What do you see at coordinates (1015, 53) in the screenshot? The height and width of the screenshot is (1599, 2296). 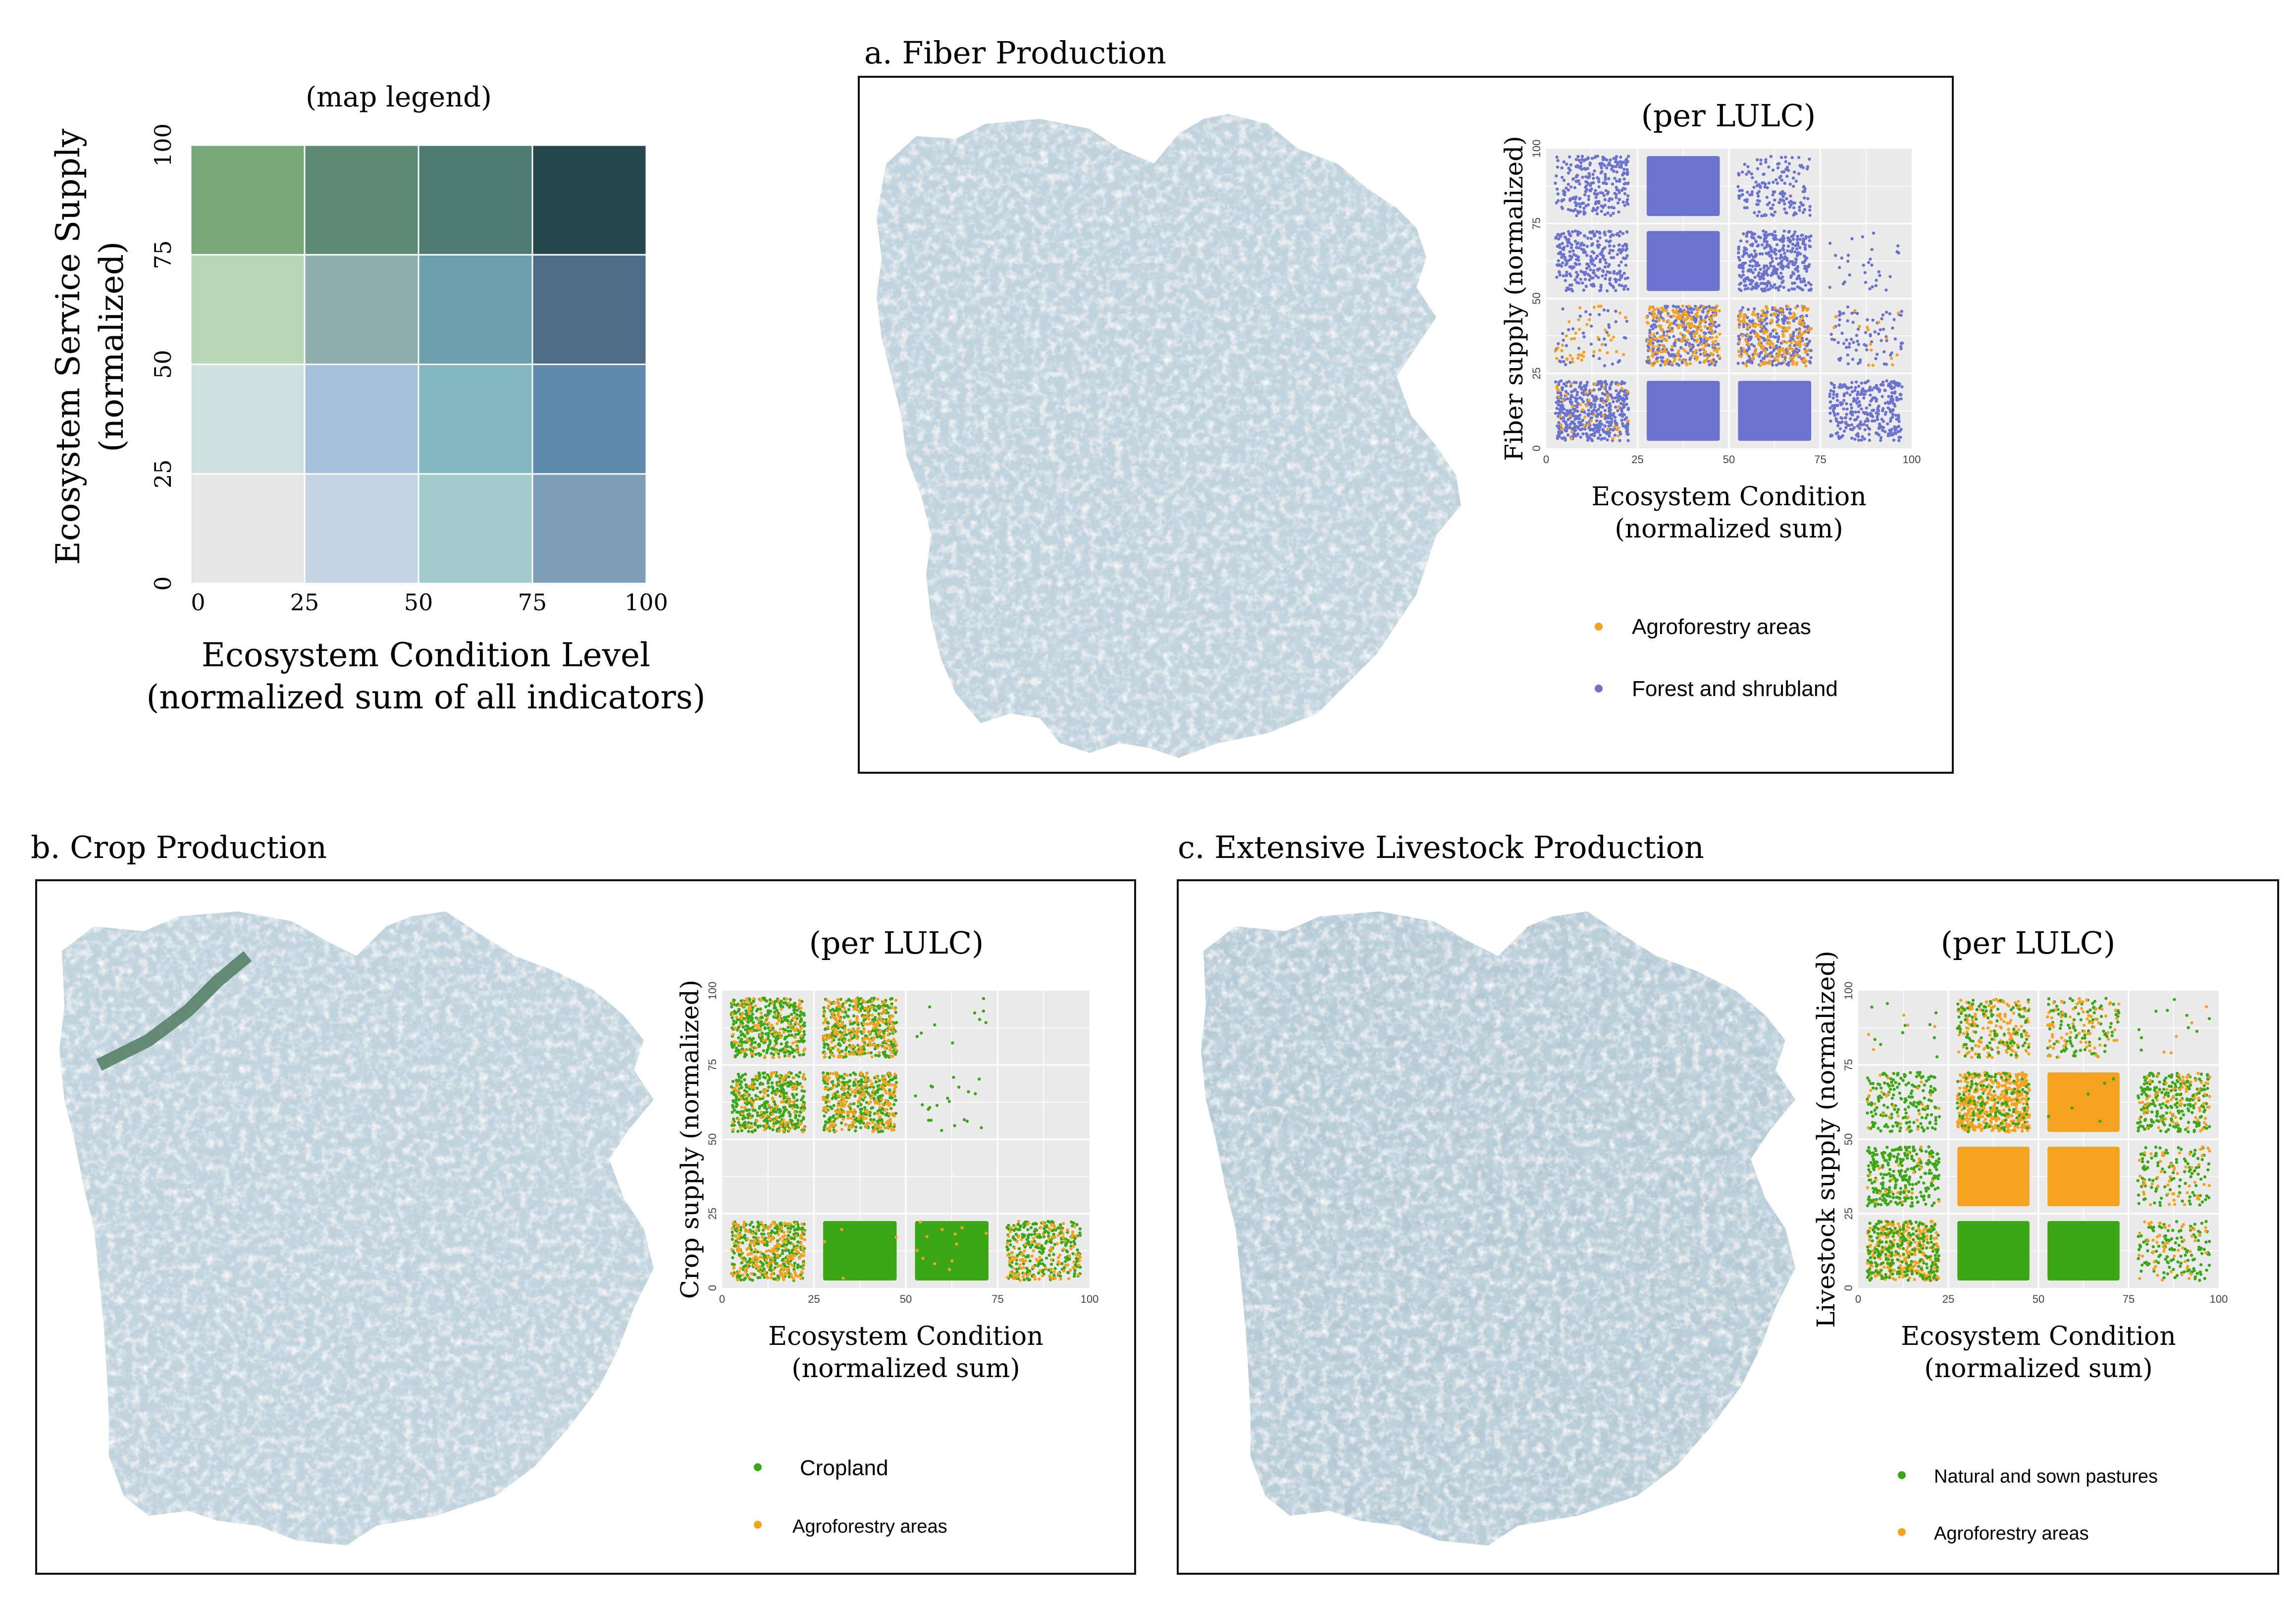 I see `panel-a-title: a. Fiber Production` at bounding box center [1015, 53].